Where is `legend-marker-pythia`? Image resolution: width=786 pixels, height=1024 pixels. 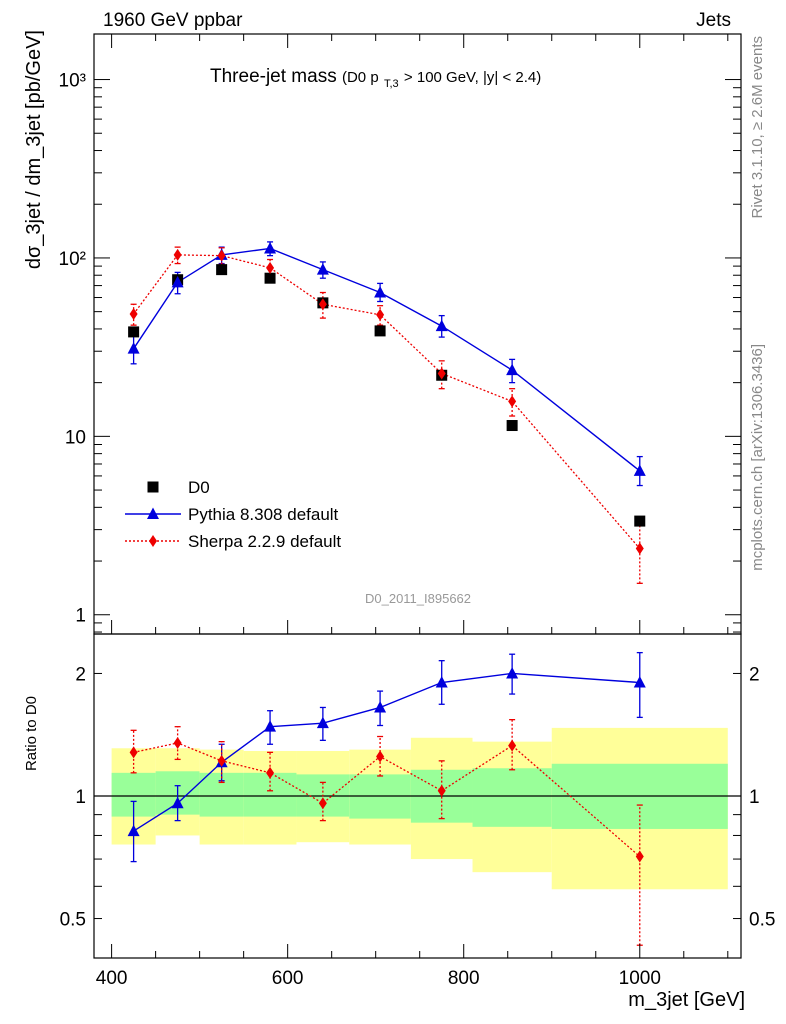
legend-marker-pythia is located at coordinates (153, 513).